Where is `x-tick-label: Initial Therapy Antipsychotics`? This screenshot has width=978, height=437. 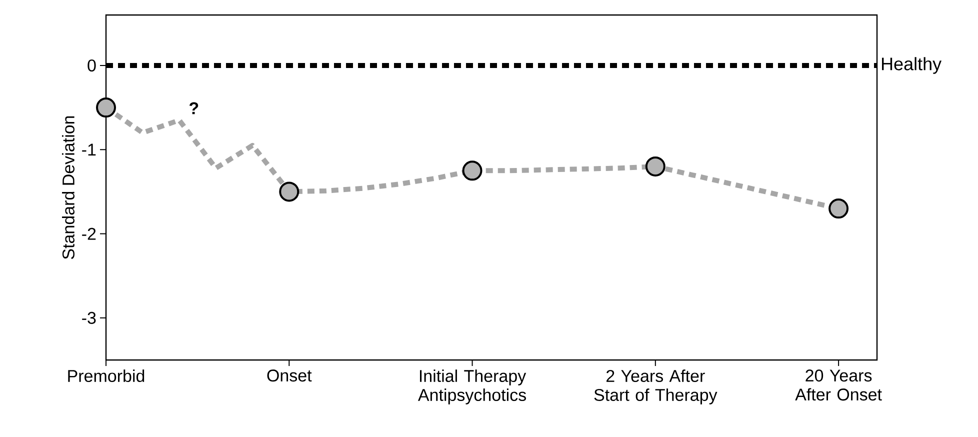
x-tick-label: Initial Therapy Antipsychotics is located at coordinates (472, 387).